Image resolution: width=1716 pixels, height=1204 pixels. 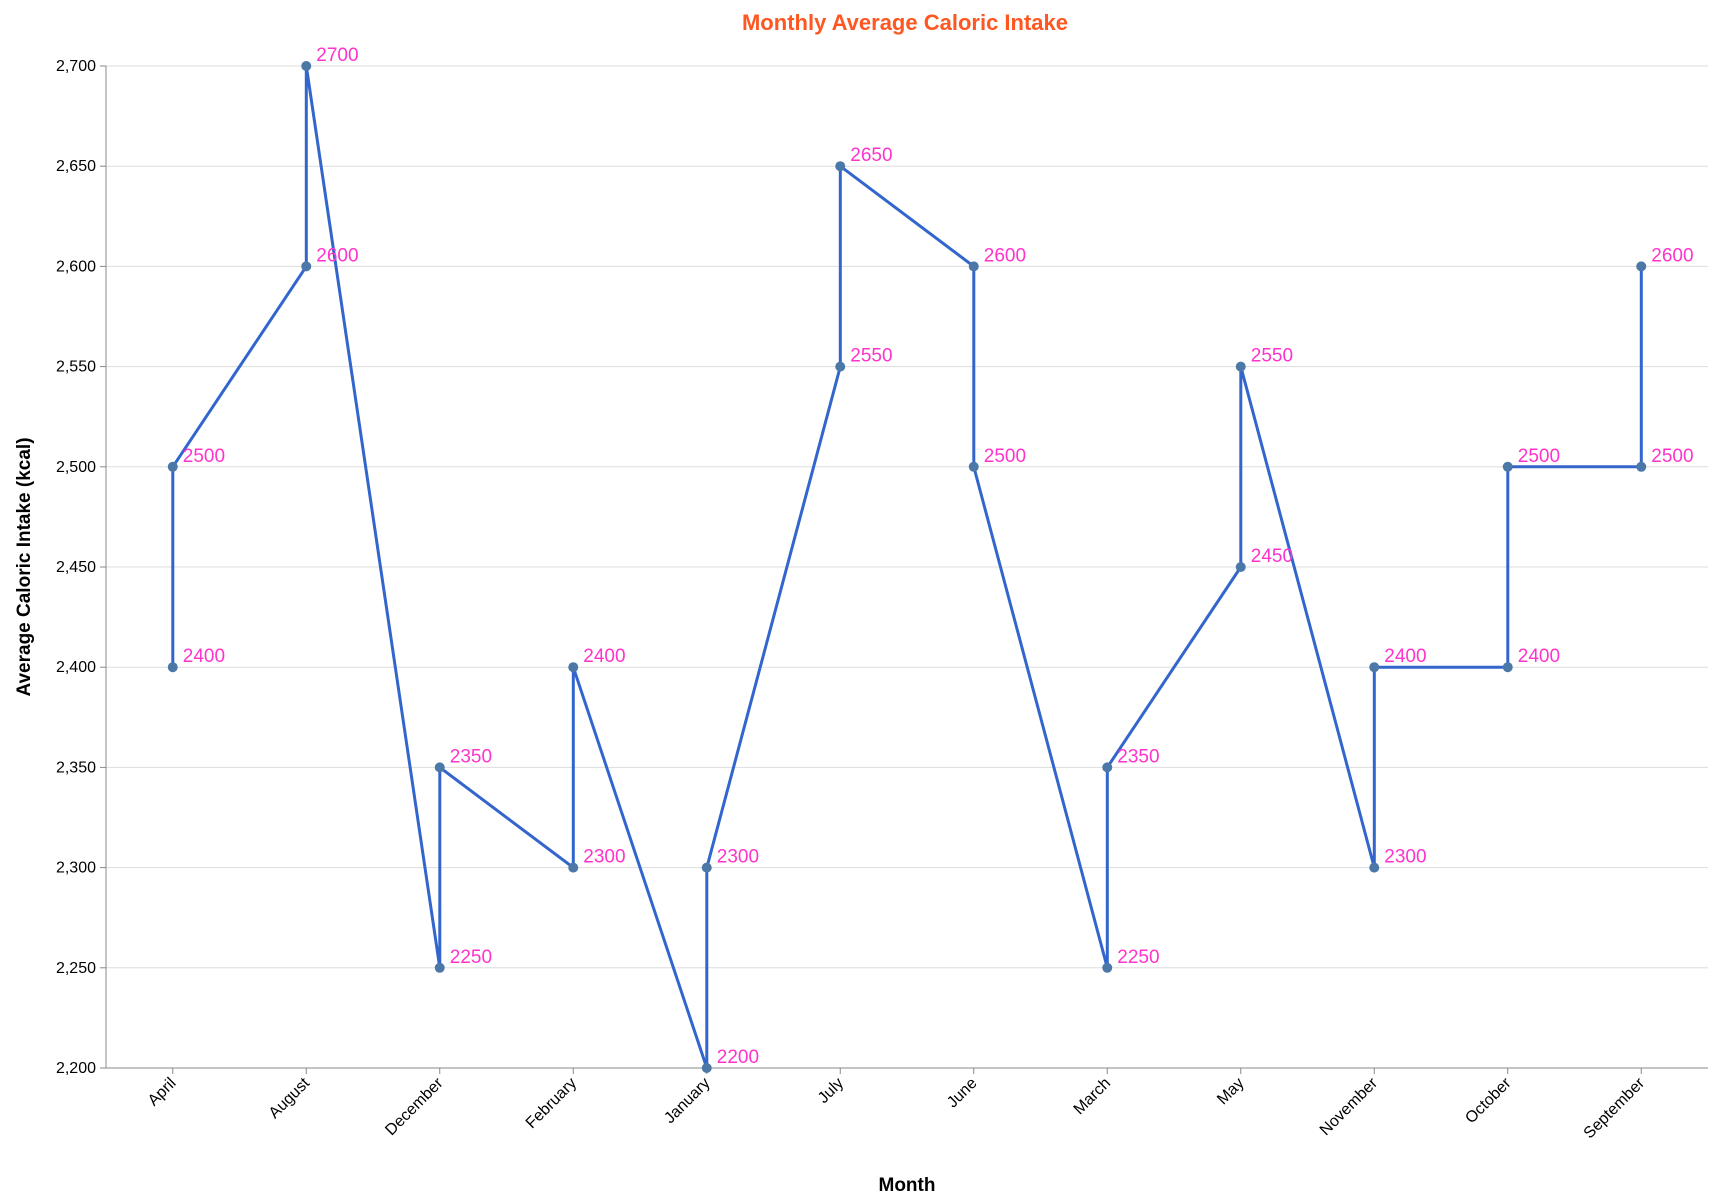 I want to click on data-label: 2450, so click(x=1272, y=556).